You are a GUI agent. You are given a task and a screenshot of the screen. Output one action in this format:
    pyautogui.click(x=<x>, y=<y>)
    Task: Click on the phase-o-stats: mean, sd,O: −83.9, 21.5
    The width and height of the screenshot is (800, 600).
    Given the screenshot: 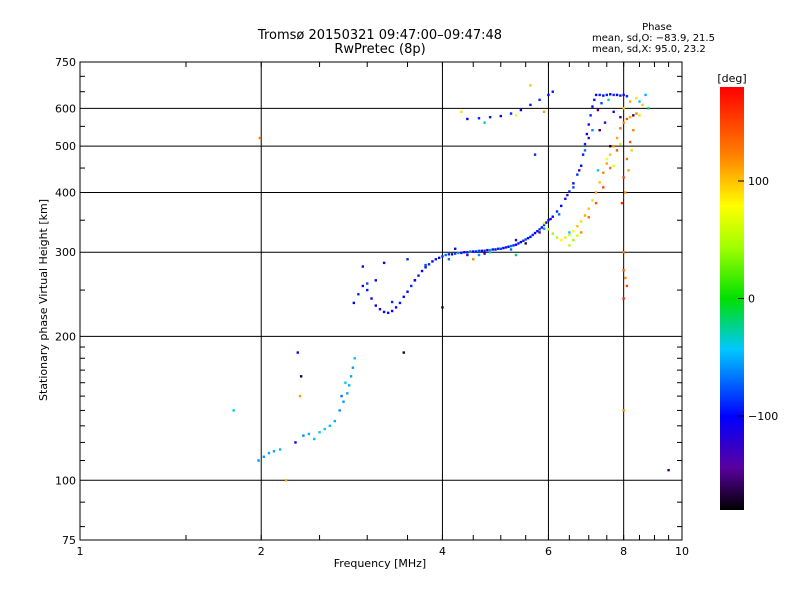 What is the action you would take?
    pyautogui.click(x=653, y=38)
    